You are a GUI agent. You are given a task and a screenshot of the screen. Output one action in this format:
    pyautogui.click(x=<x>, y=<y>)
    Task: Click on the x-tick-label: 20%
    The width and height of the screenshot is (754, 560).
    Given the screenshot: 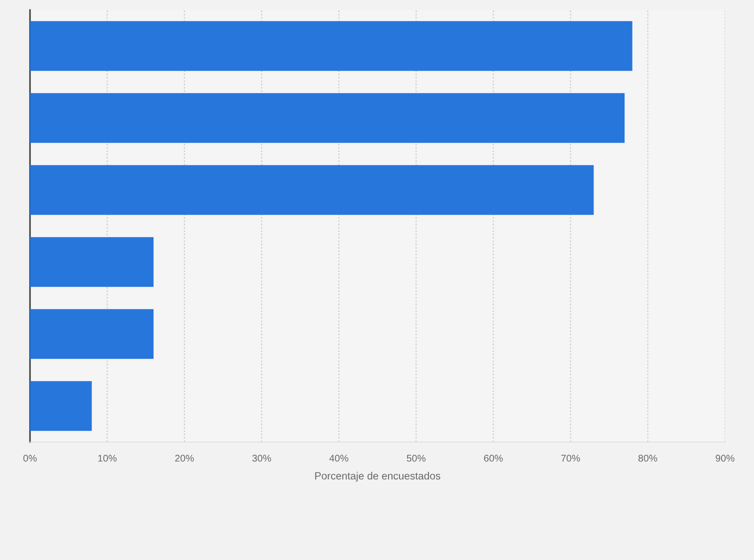 What is the action you would take?
    pyautogui.click(x=184, y=458)
    